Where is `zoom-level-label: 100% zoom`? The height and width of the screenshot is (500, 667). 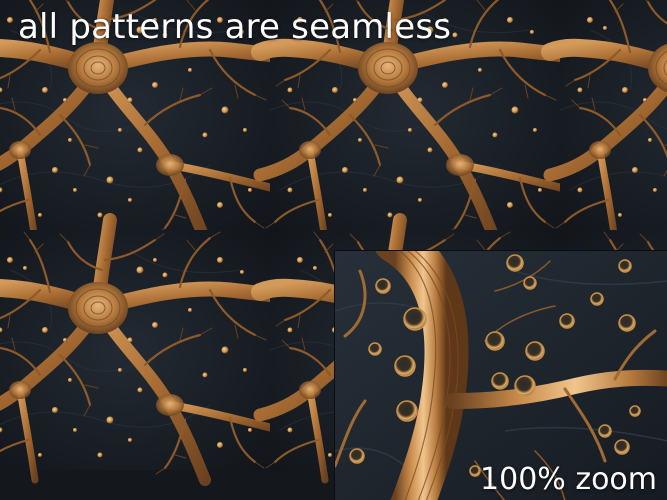
zoom-level-label: 100% zoom is located at coordinates (568, 479).